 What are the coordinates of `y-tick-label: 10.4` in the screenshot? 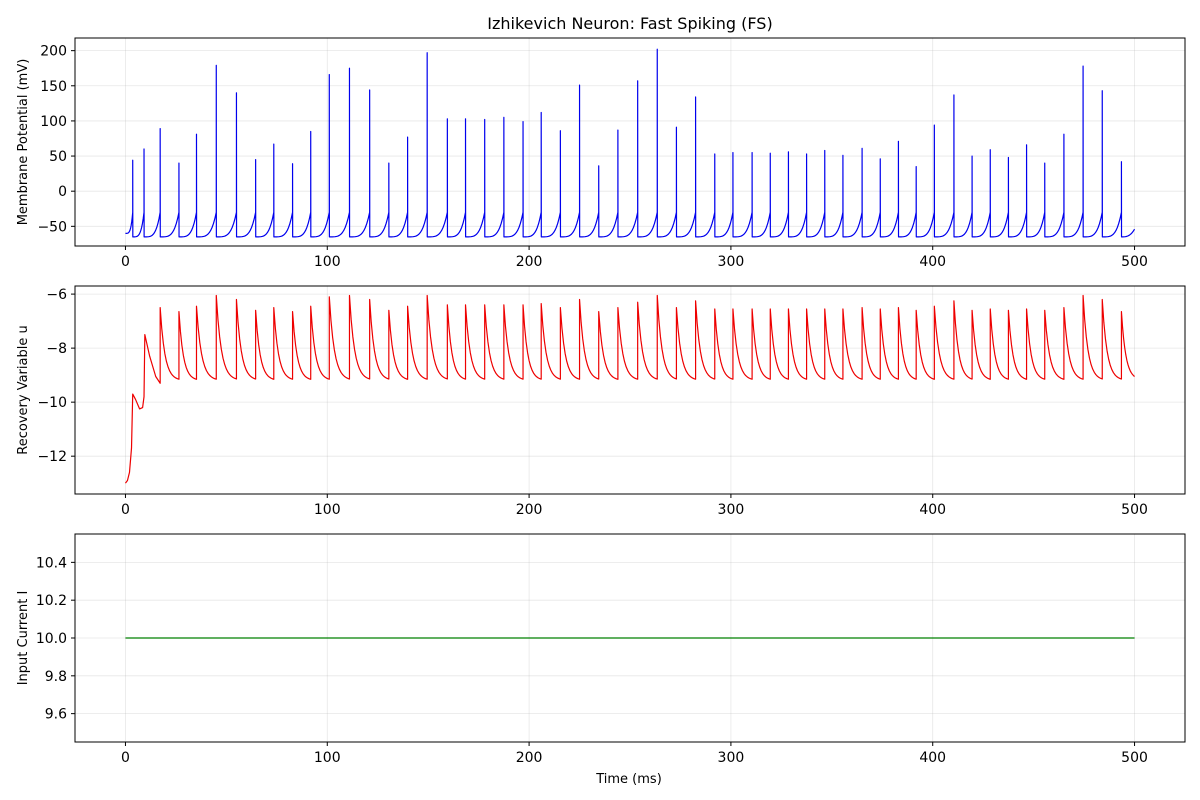 It's located at (51, 563).